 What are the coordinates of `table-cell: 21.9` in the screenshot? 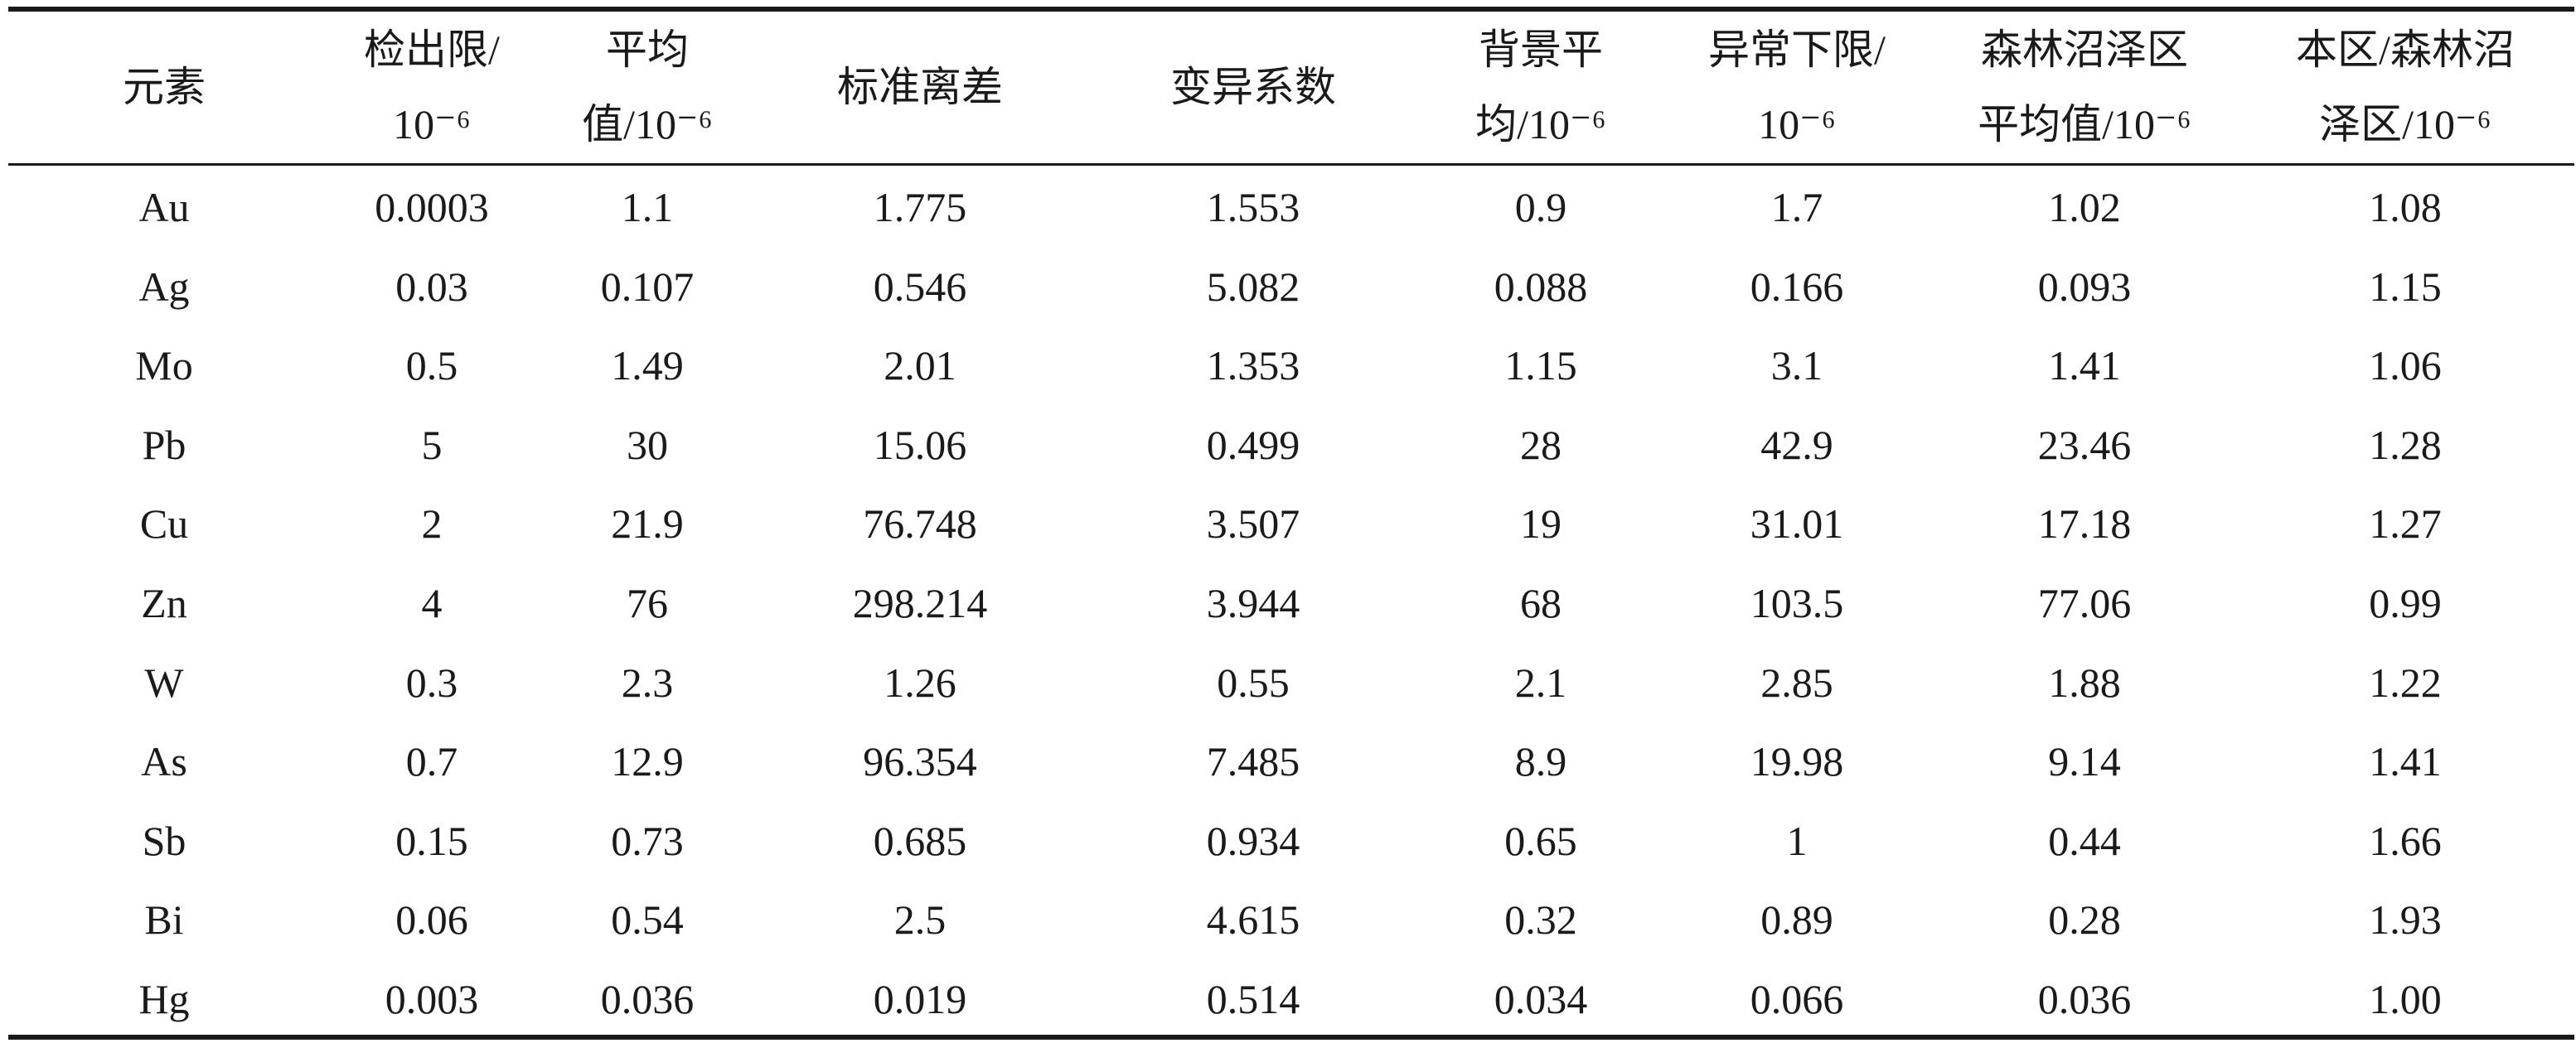 It's located at (647, 524).